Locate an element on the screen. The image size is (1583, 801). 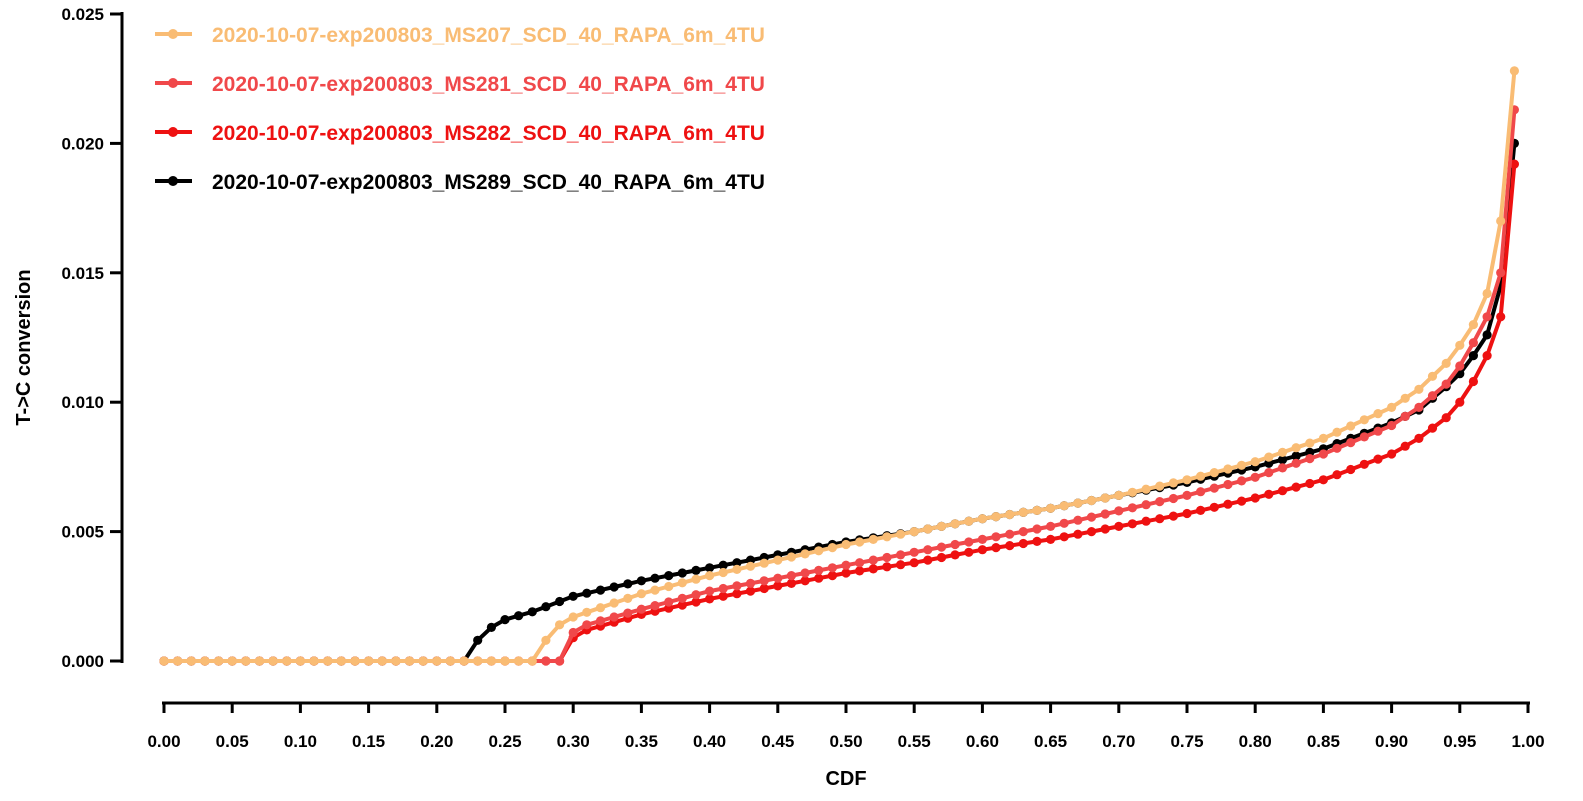
y-tick-label: 0.000 is located at coordinates (82, 661).